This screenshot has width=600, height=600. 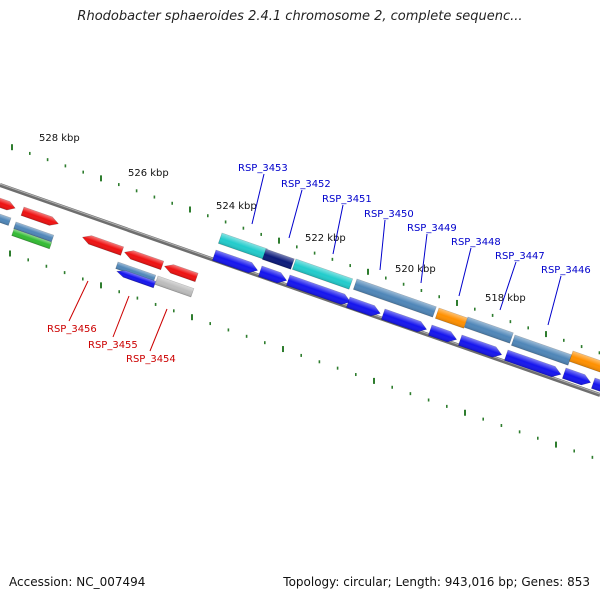 What do you see at coordinates (151, 359) in the screenshot?
I see `gene-label-rsp-3454: RSP_3454` at bounding box center [151, 359].